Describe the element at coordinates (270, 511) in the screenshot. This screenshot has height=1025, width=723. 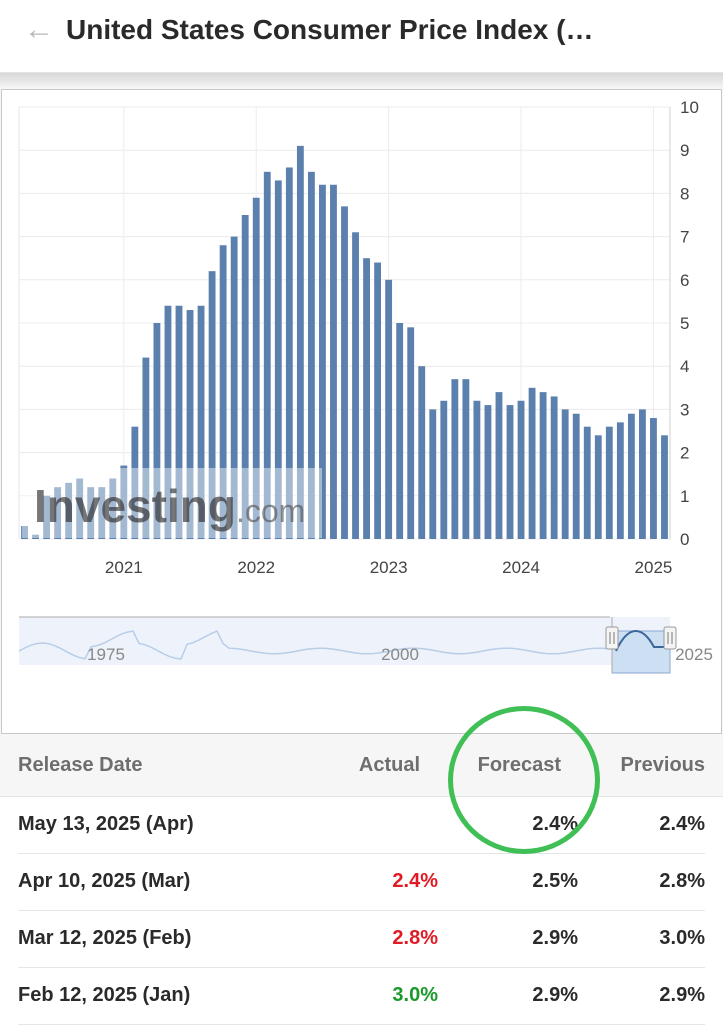
I see `watermark-domain: .com` at that location.